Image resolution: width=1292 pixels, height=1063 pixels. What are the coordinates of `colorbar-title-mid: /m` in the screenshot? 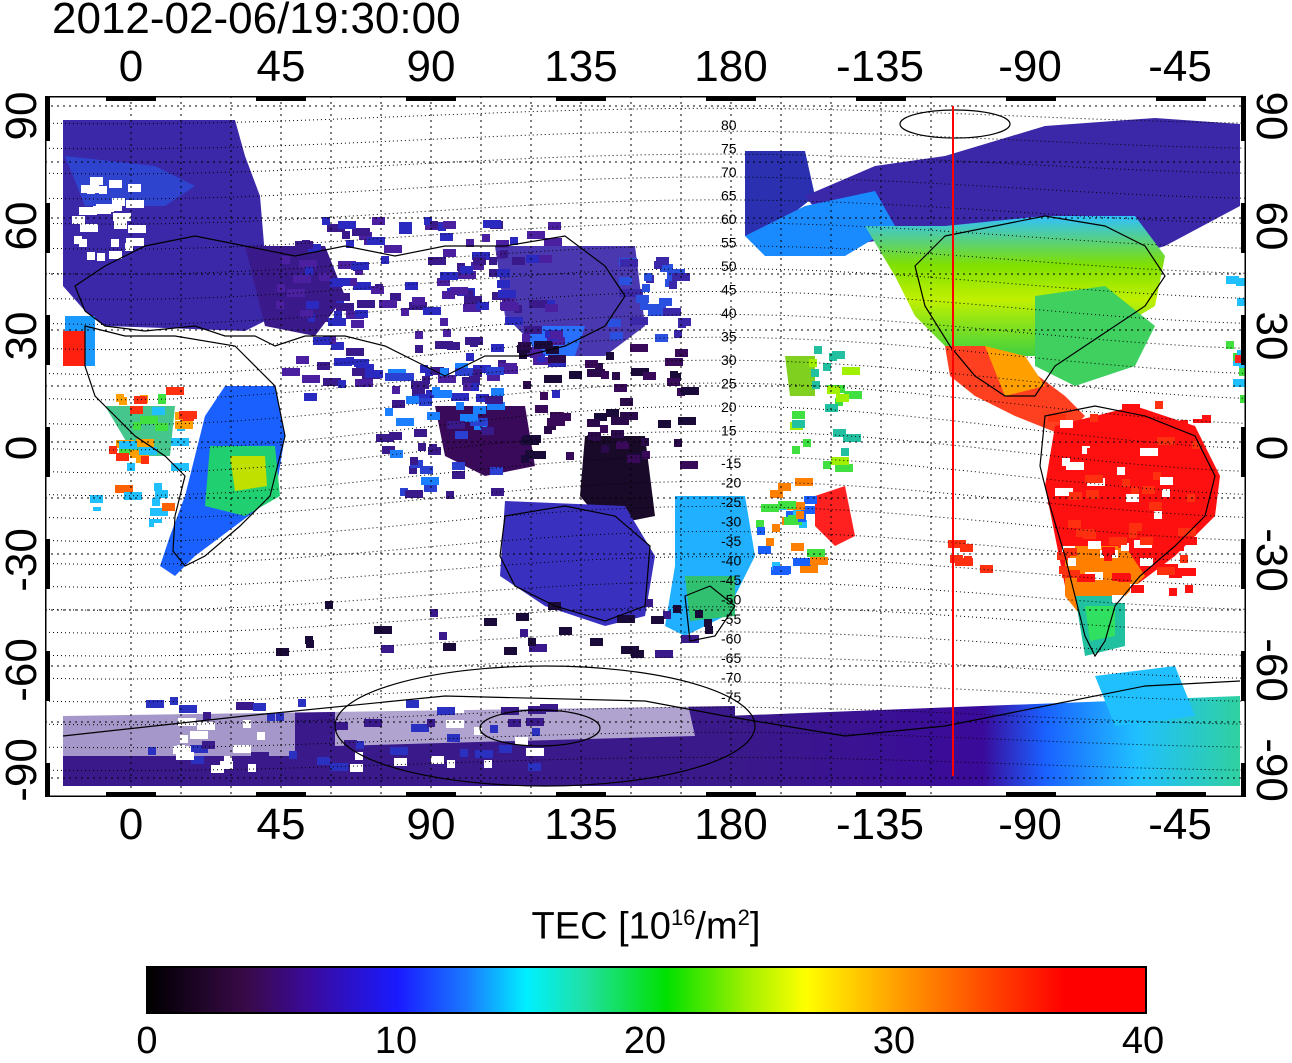 It's located at (716, 926).